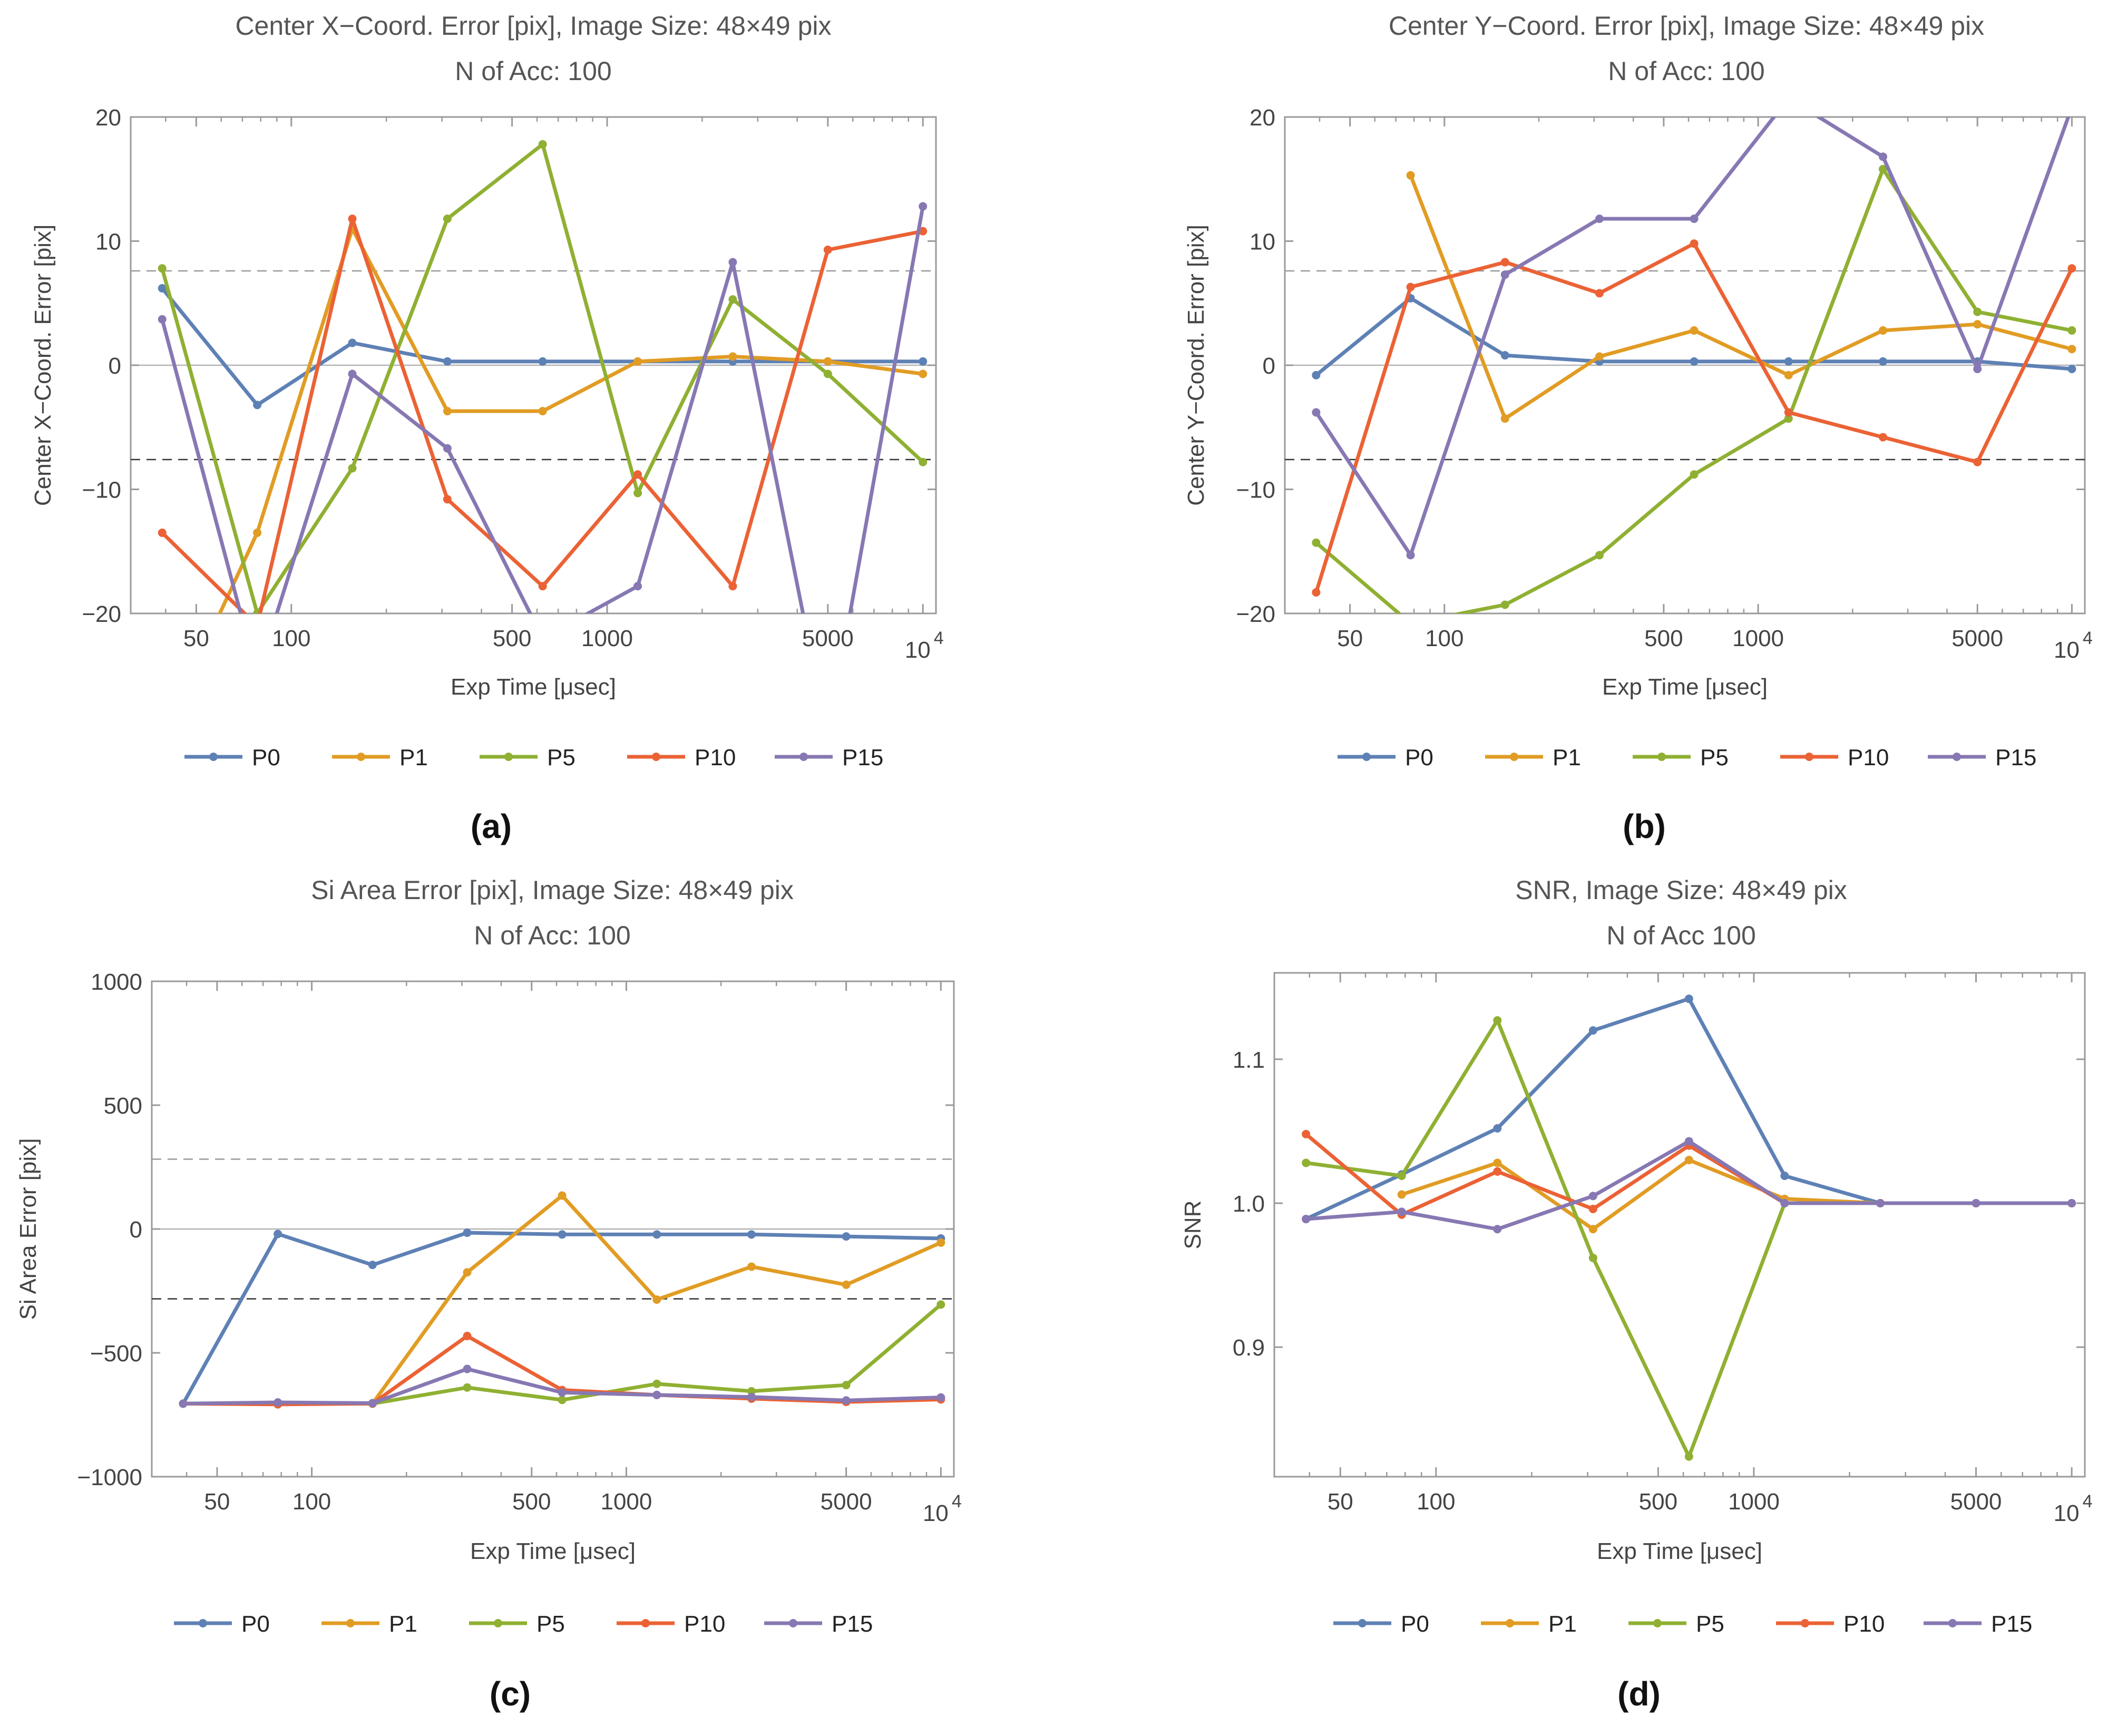 The image size is (2117, 1736). I want to click on y-tick-label: 20, so click(1262, 118).